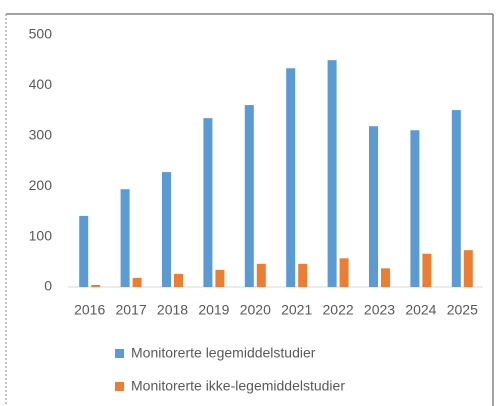 This screenshot has width=498, height=406. What do you see at coordinates (41, 185) in the screenshot?
I see `y-tick-label: 200` at bounding box center [41, 185].